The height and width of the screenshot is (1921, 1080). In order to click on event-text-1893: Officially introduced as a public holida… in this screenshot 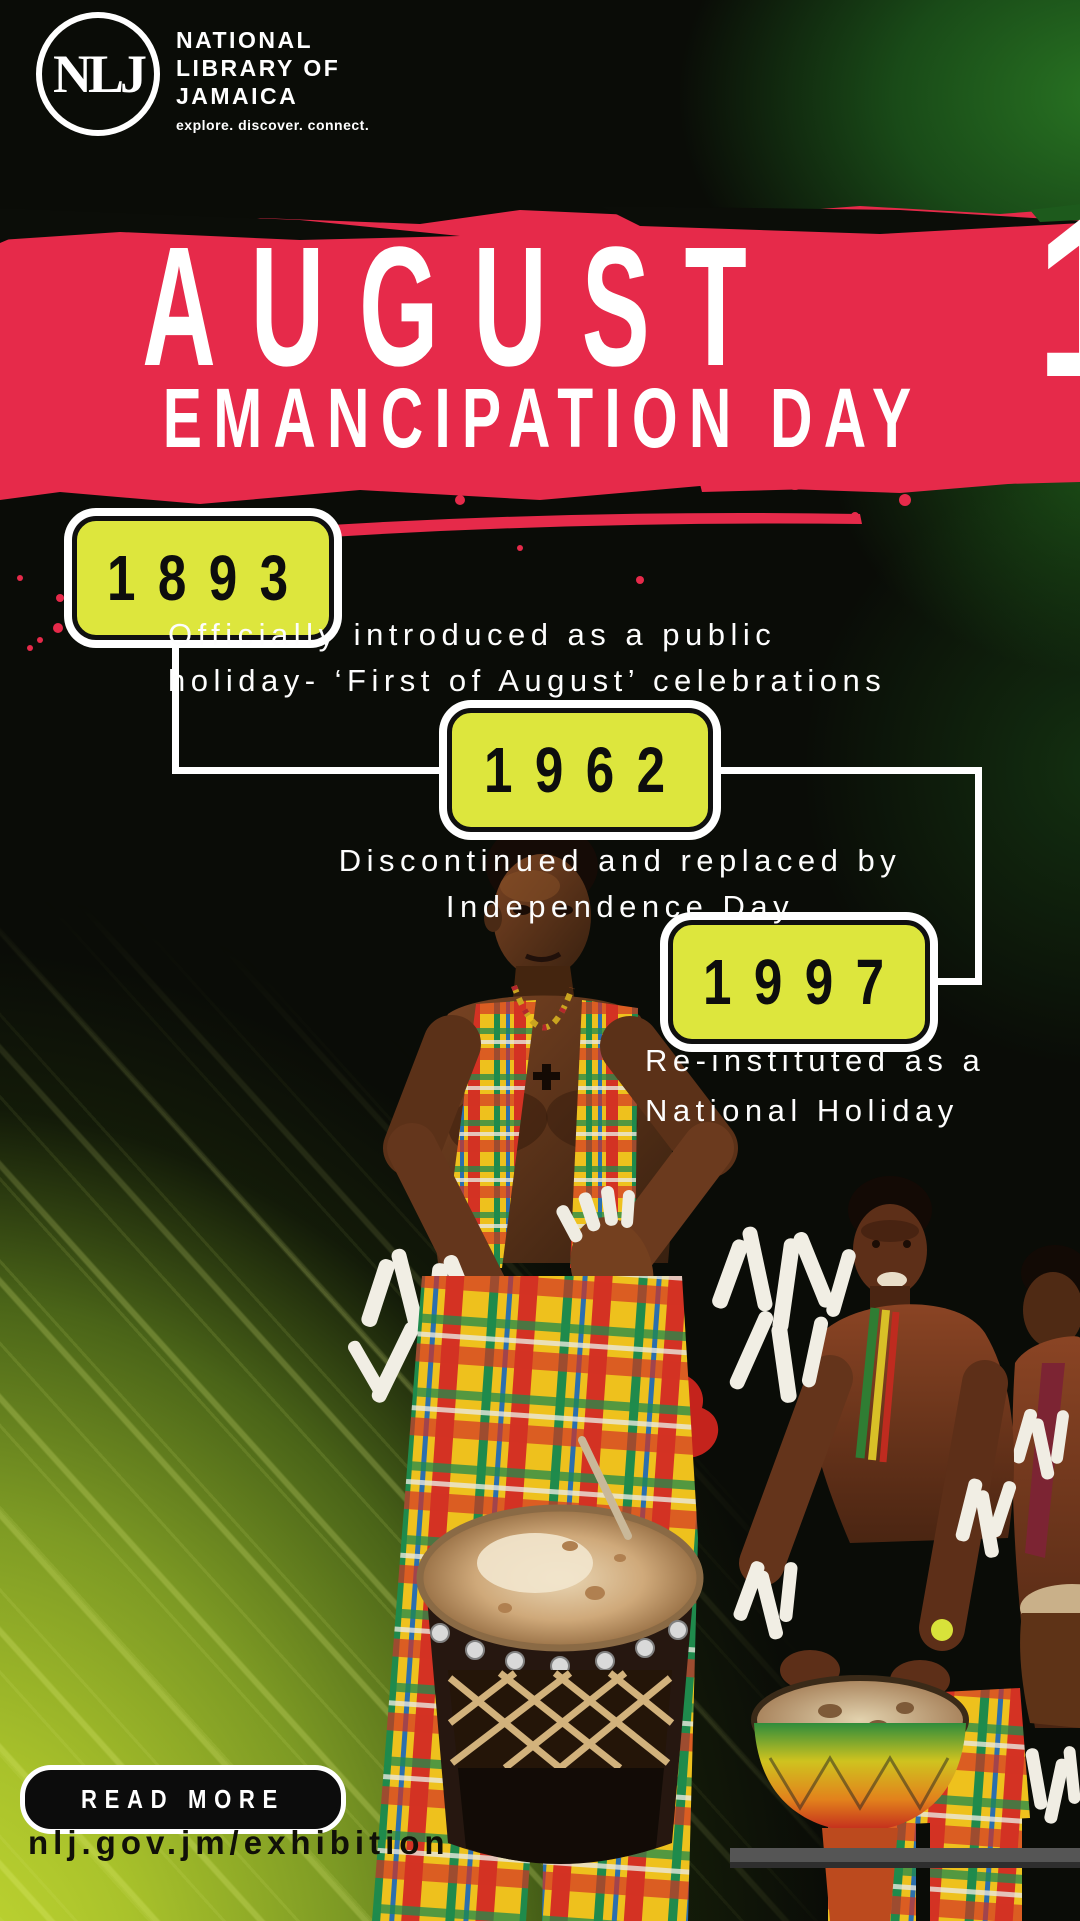, I will do `click(527, 658)`.